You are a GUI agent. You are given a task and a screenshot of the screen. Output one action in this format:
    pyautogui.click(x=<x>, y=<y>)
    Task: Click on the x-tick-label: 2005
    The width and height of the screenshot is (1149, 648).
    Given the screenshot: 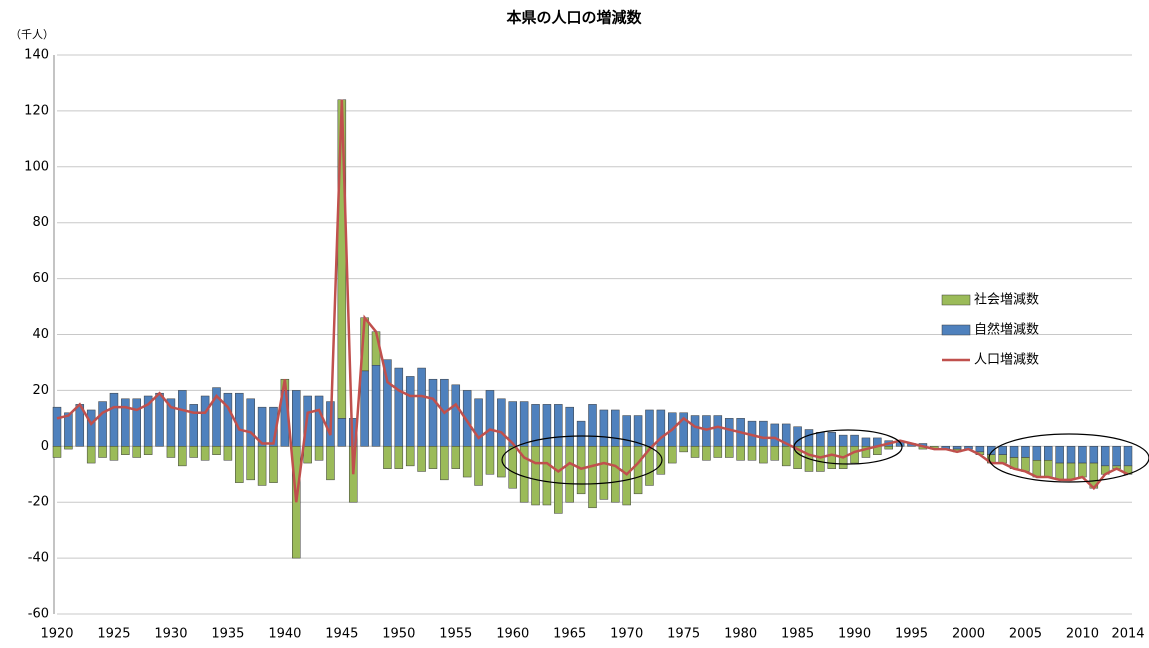 What is the action you would take?
    pyautogui.click(x=1025, y=634)
    